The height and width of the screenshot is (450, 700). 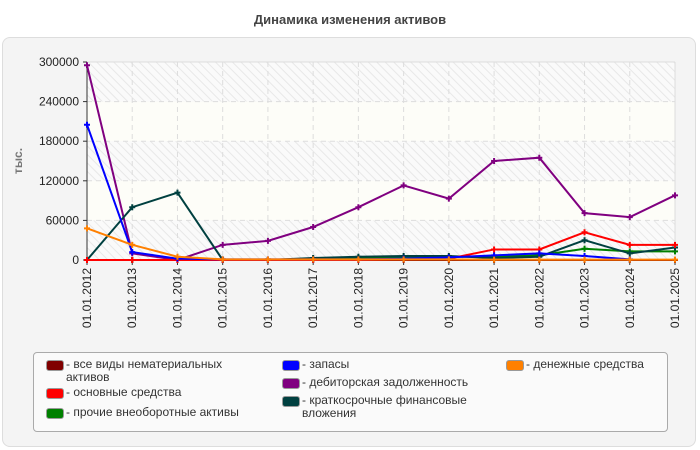 What do you see at coordinates (223, 298) in the screenshot?
I see `x-tick-label: 01.01.2015` at bounding box center [223, 298].